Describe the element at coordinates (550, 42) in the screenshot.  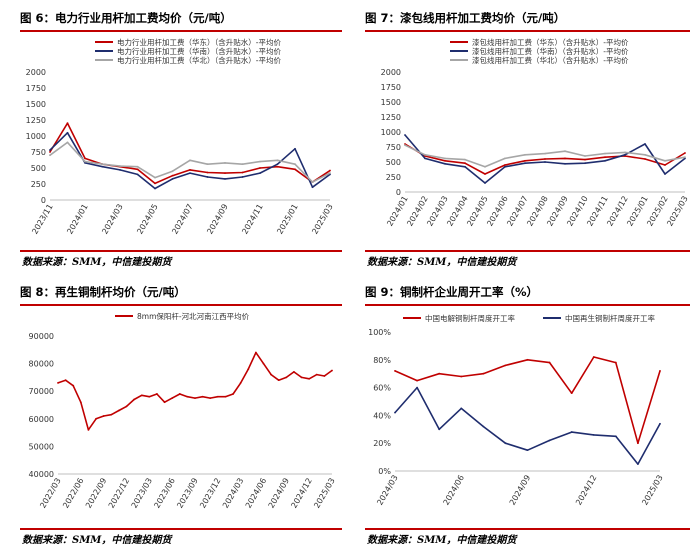
I see `legend-label: 漆包线用杆加工费（华东）（含升贴水）-平均价` at that location.